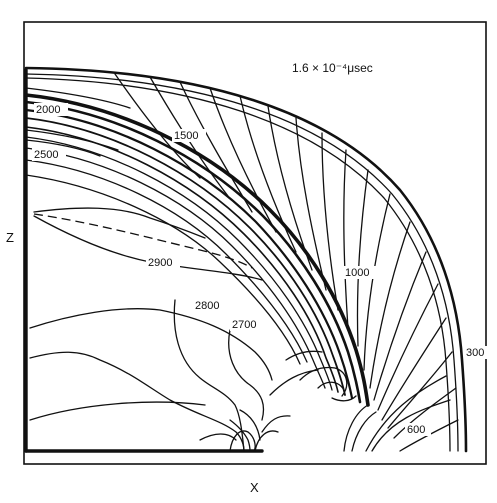 This screenshot has height=503, width=497. Describe the element at coordinates (186, 136) in the screenshot. I see `label-1500: 1500` at that location.